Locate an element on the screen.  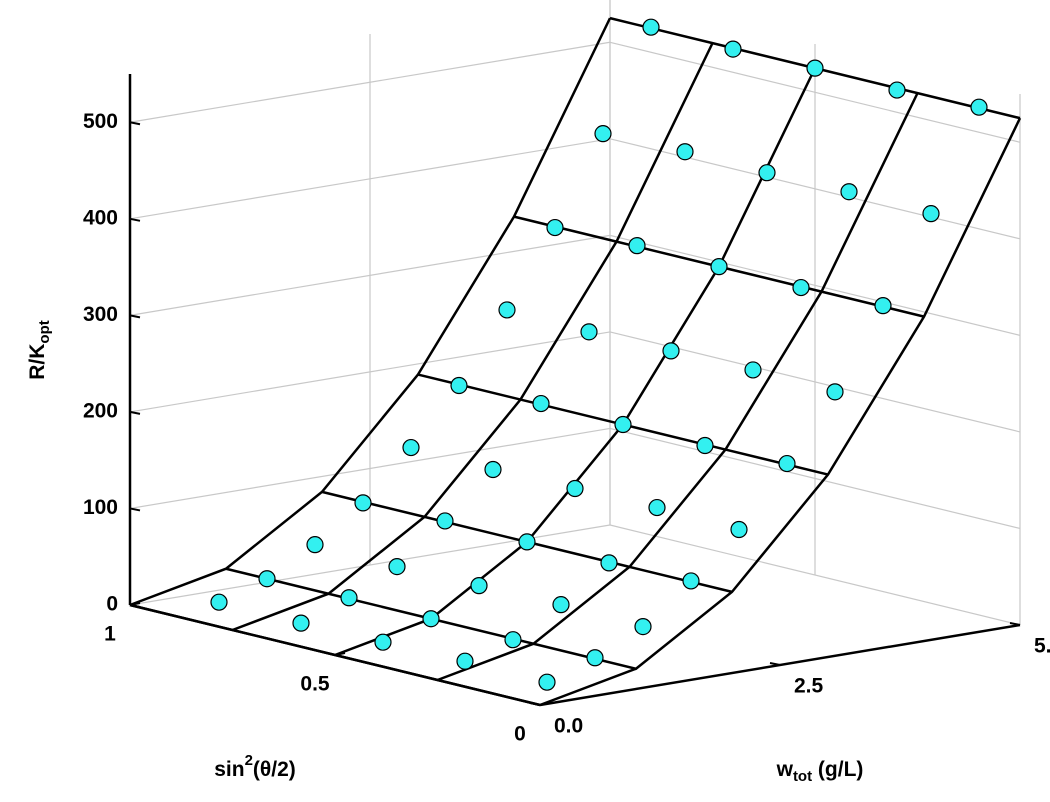
y-axis-label: wtot (g/L) is located at coordinates (820, 771).